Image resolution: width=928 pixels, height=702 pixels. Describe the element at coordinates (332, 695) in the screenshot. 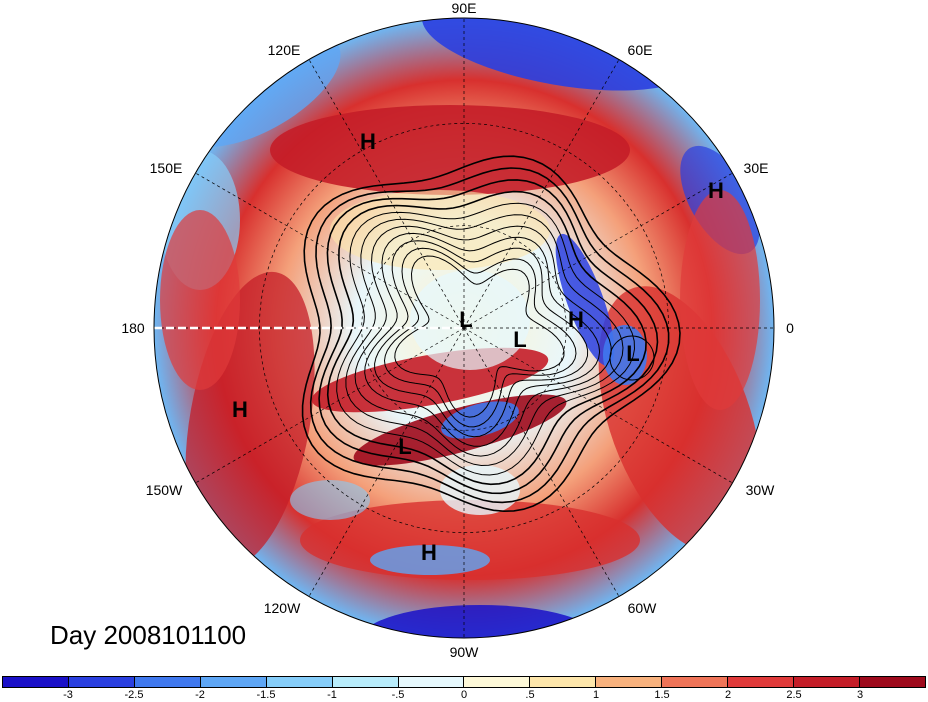

I see `colorbar-tick-label: -1` at that location.